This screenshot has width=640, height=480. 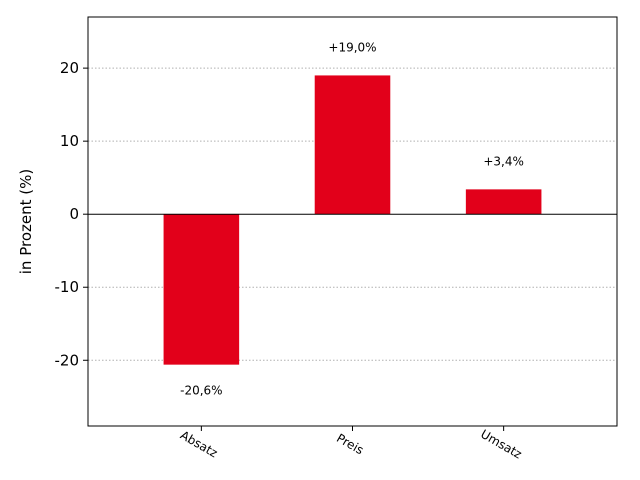 I want to click on bar-umsatz, so click(x=503, y=202).